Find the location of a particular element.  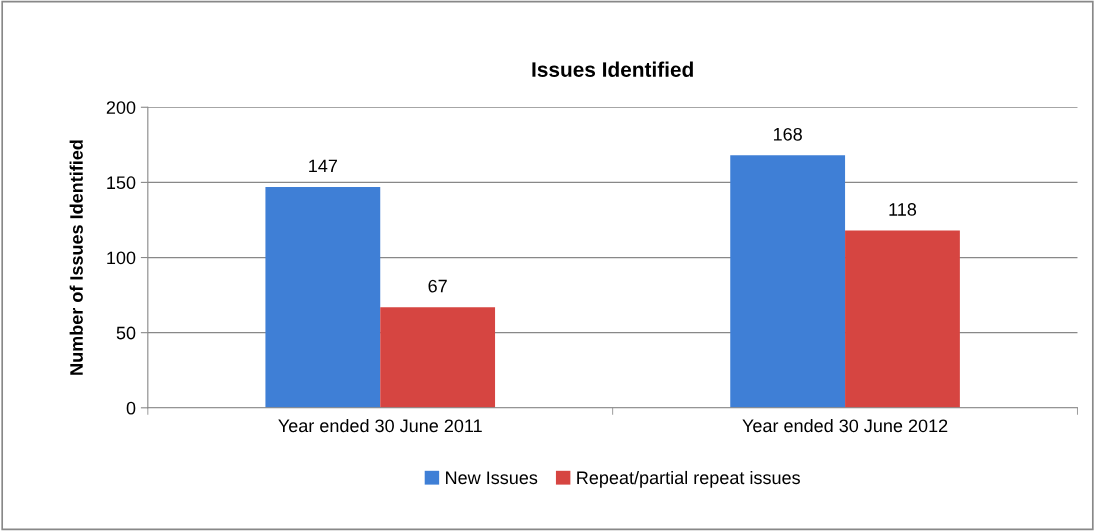

data-label: 67 is located at coordinates (437, 286).